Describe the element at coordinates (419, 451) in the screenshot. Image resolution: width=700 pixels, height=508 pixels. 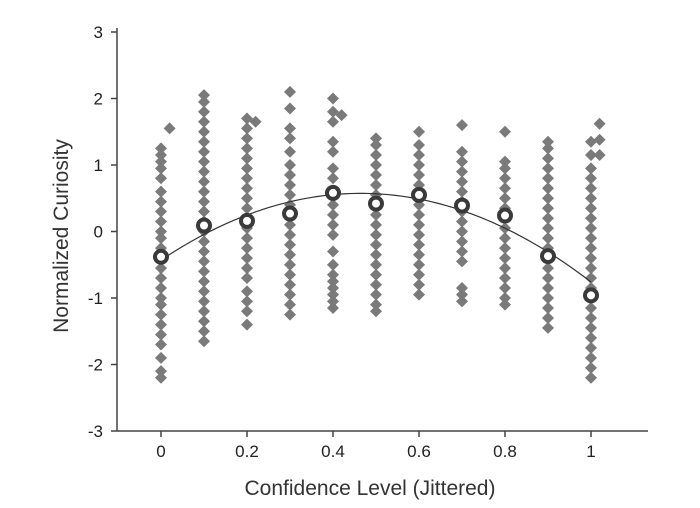
I see `x-tick-label: 0.6` at that location.